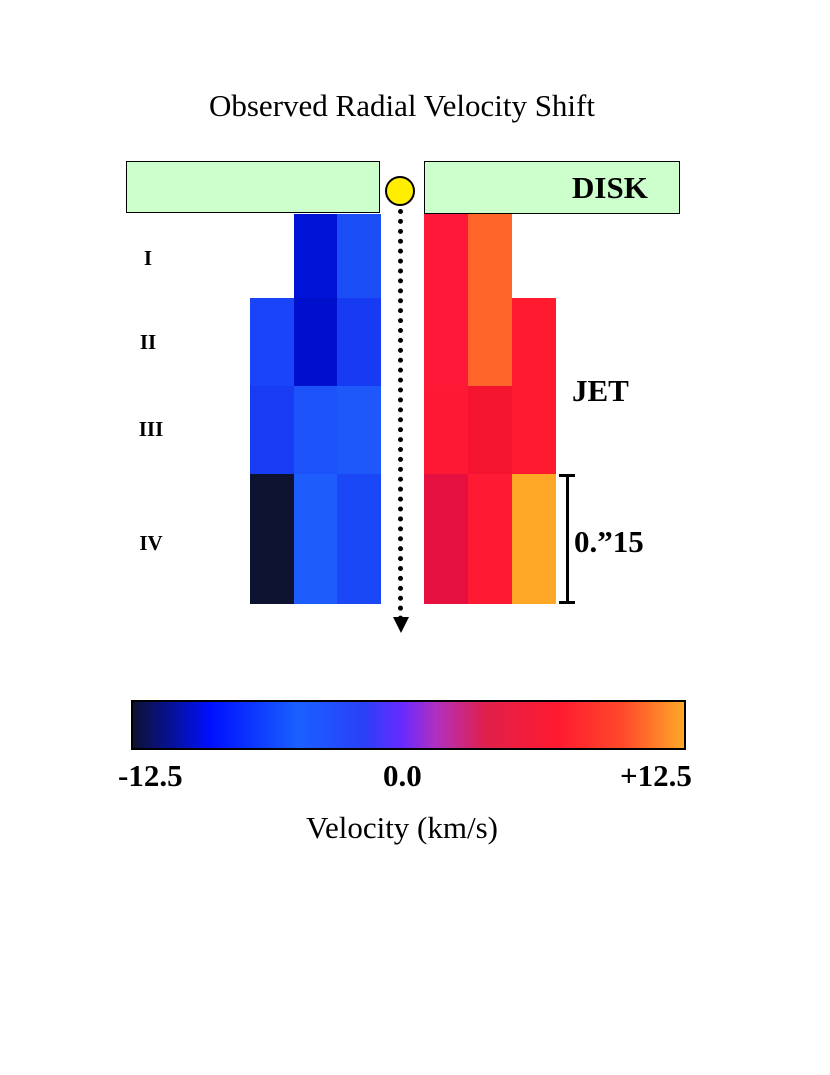  What do you see at coordinates (446, 539) in the screenshot?
I see `velocity-cell-red-r4-c1` at bounding box center [446, 539].